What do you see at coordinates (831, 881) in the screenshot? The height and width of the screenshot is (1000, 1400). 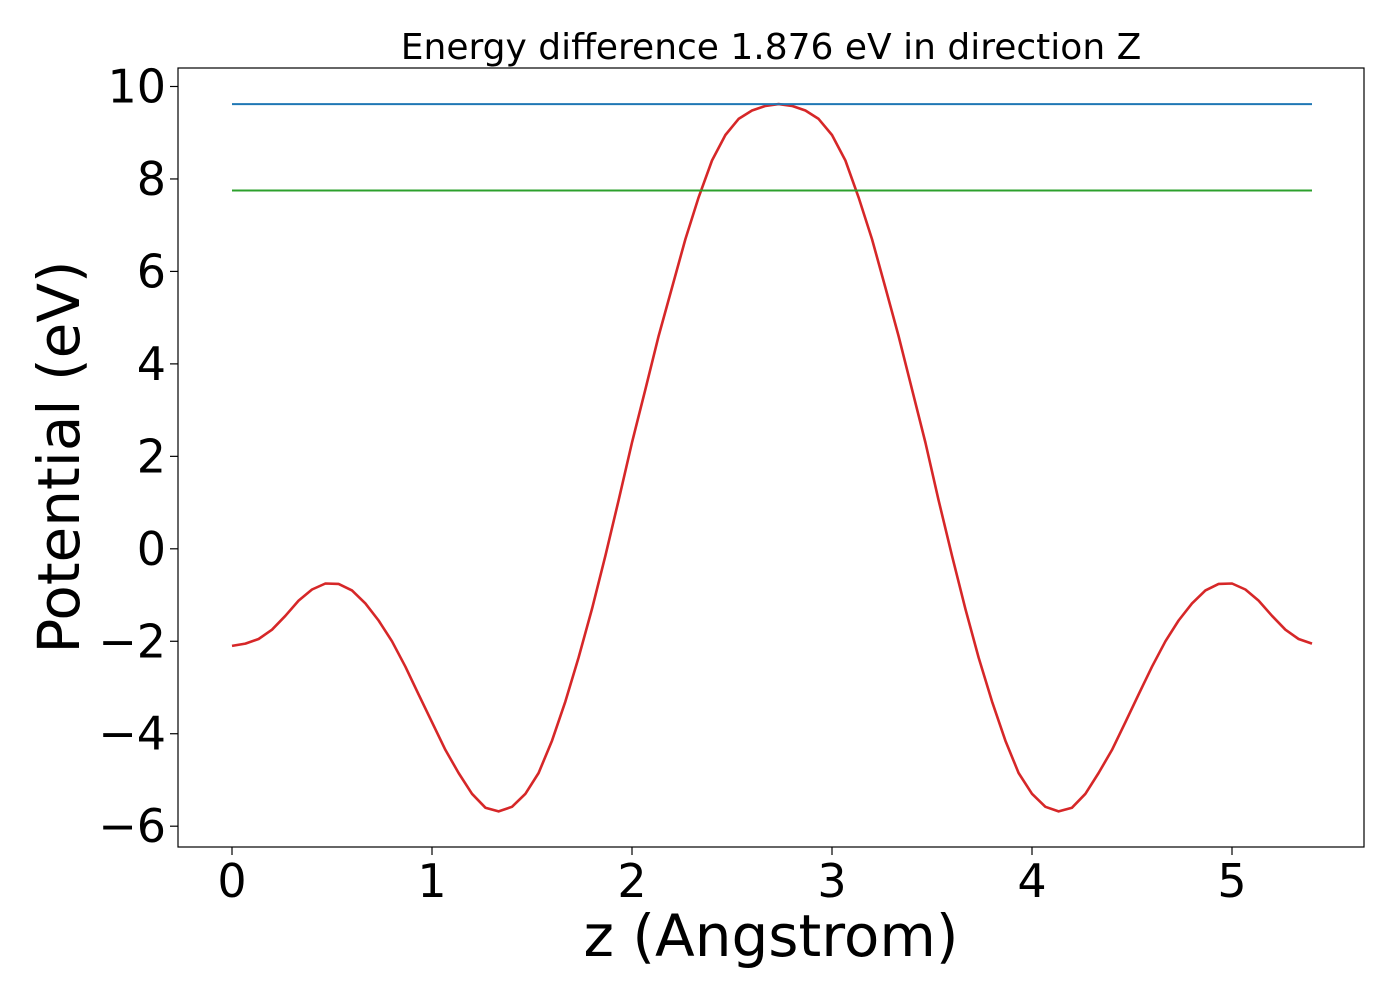 I see `x-tick-label: 3` at bounding box center [831, 881].